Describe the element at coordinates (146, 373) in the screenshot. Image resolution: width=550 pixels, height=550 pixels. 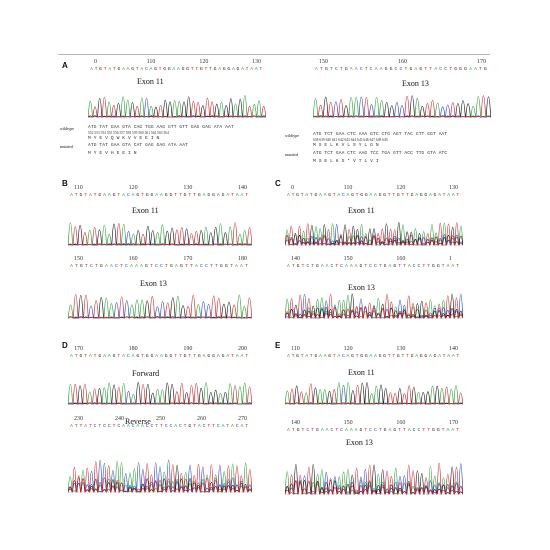
I see `read-title: Forward` at that location.